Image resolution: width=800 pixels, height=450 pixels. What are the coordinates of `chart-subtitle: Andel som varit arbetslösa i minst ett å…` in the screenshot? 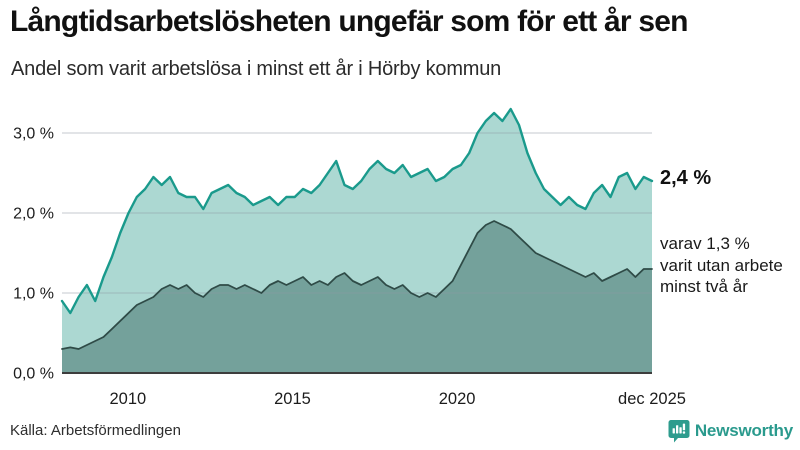 It's located at (256, 69).